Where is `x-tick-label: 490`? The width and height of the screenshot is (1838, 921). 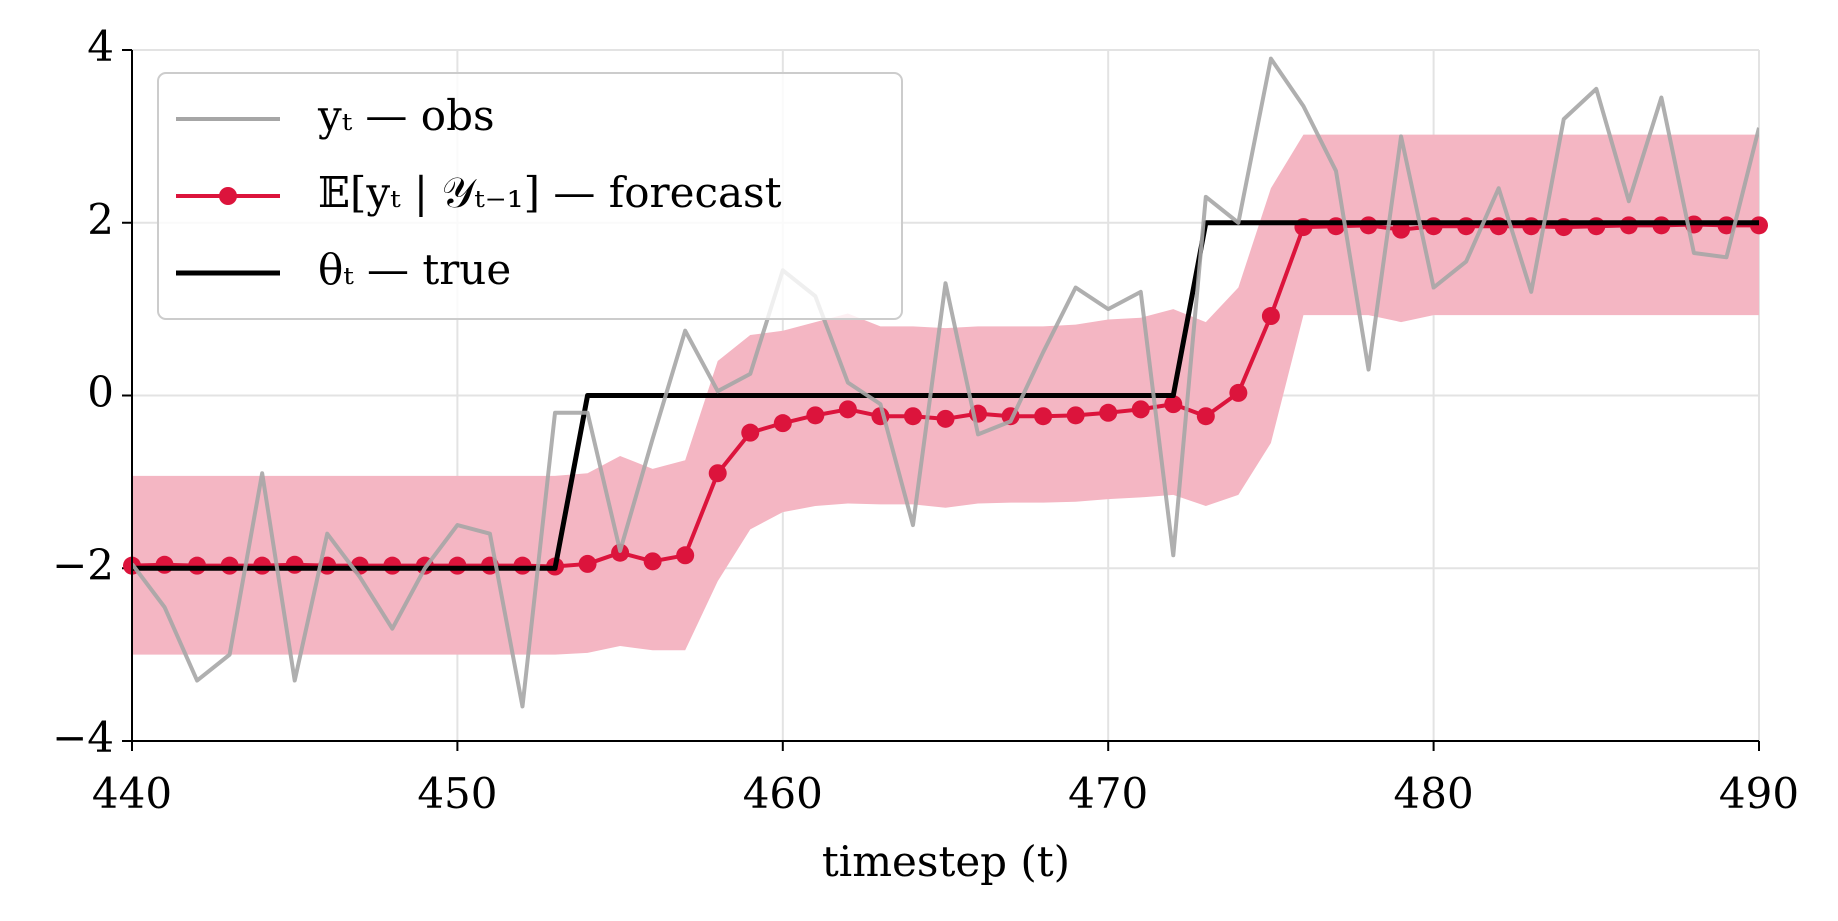
x-tick-label: 490 is located at coordinates (1759, 793).